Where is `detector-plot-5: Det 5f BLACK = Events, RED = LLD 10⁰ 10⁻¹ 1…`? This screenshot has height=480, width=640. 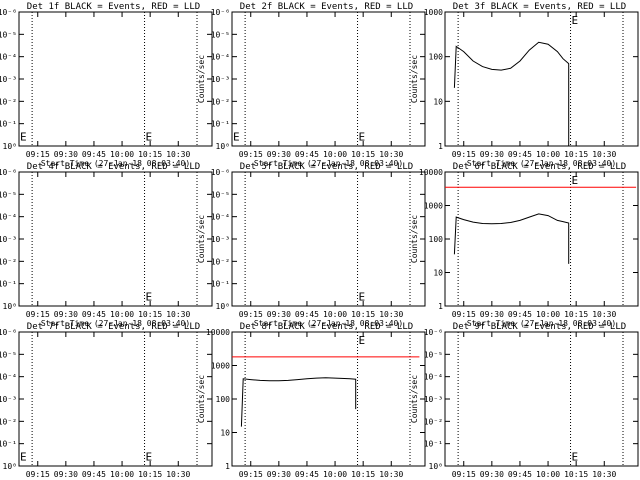 detector-plot-5: Det 5f BLACK = Events, RED = LLD 10⁰ 10⁻¹ 1… is located at coordinates (311, 245).